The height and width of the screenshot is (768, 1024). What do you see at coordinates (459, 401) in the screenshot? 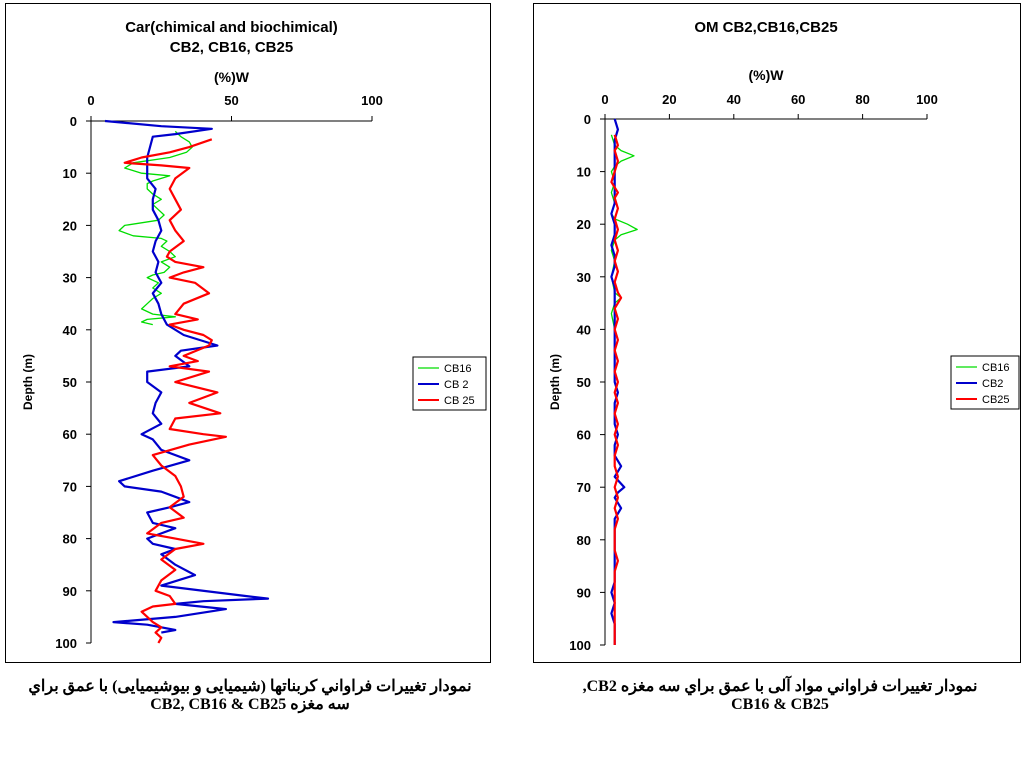
I see `legend-entry: CB 25` at bounding box center [459, 401].